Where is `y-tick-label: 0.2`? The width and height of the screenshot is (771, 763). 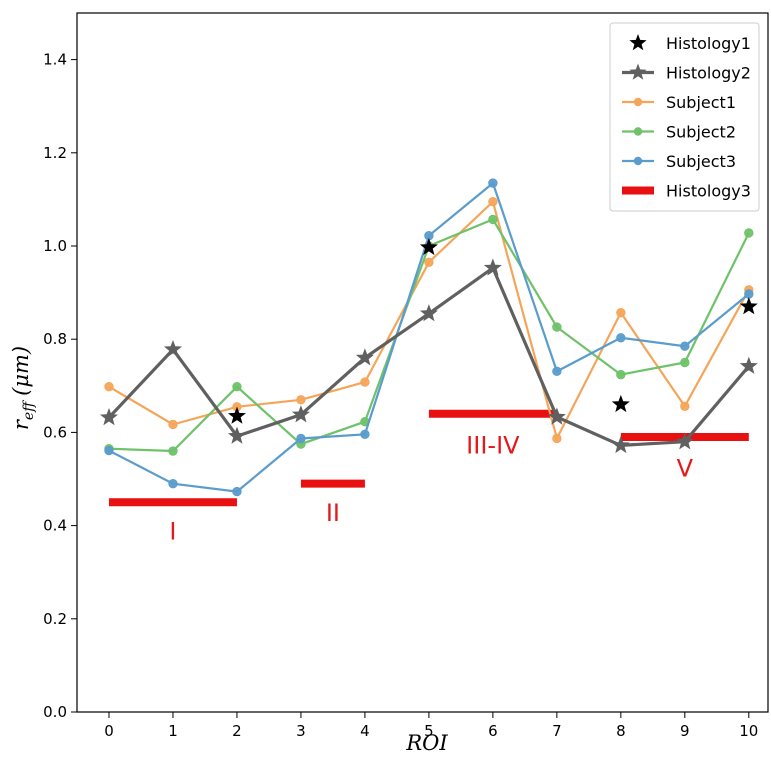 y-tick-label: 0.2 is located at coordinates (55, 619).